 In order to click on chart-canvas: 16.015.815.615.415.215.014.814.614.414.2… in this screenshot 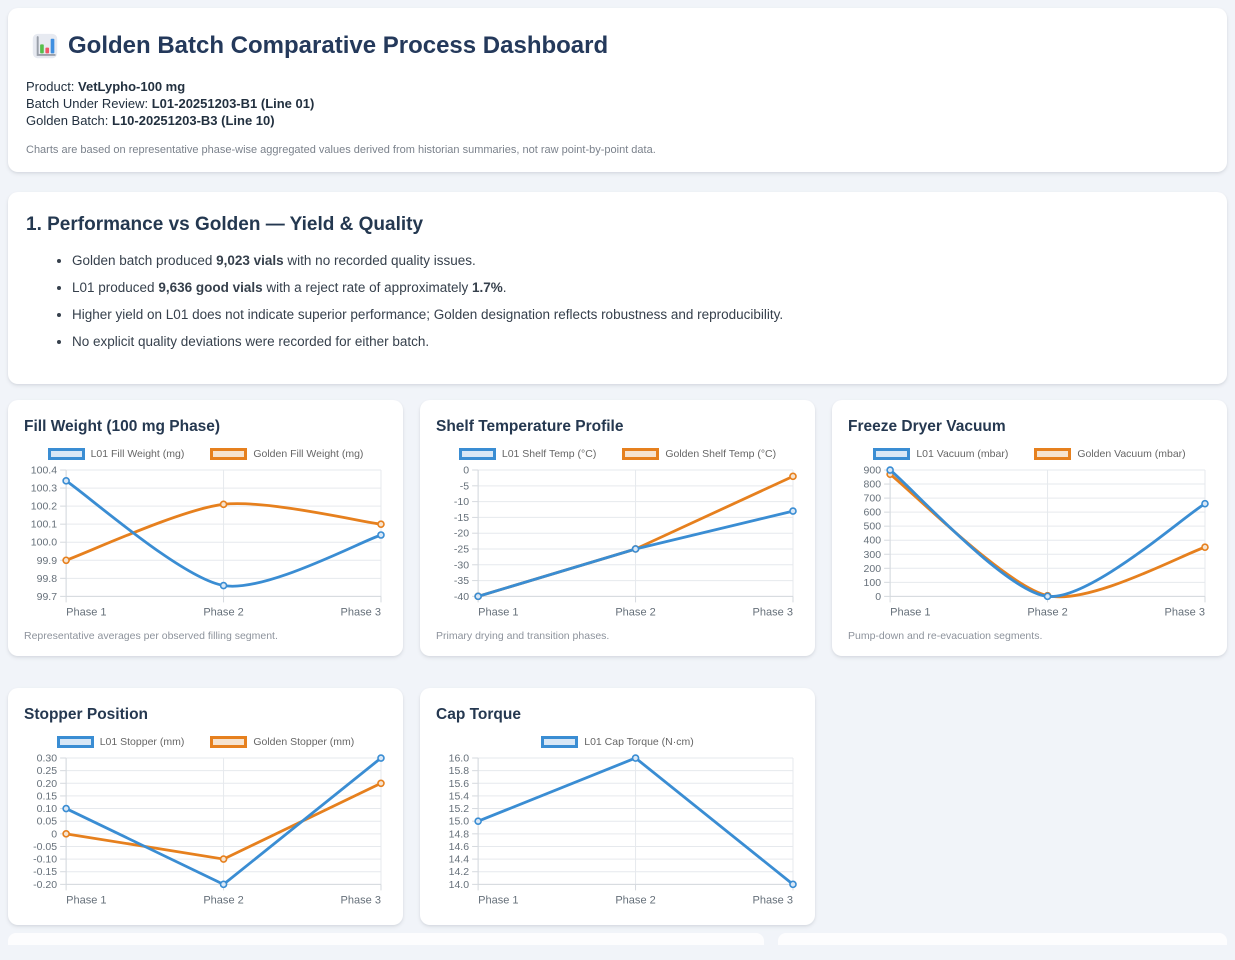, I will do `click(623, 830)`.